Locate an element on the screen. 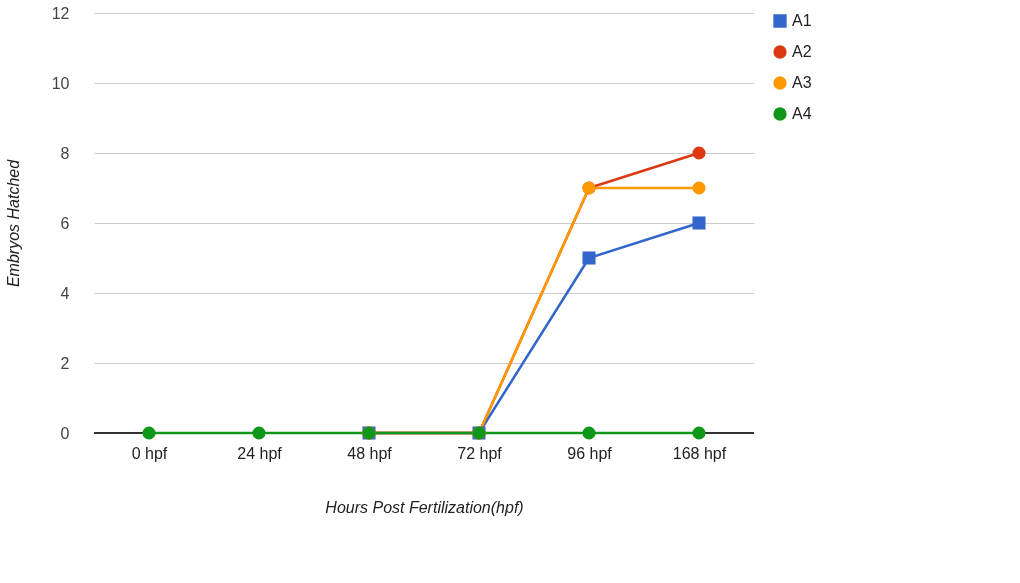 Image resolution: width=1020 pixels, height=583 pixels. legend-label: A1 is located at coordinates (802, 20).